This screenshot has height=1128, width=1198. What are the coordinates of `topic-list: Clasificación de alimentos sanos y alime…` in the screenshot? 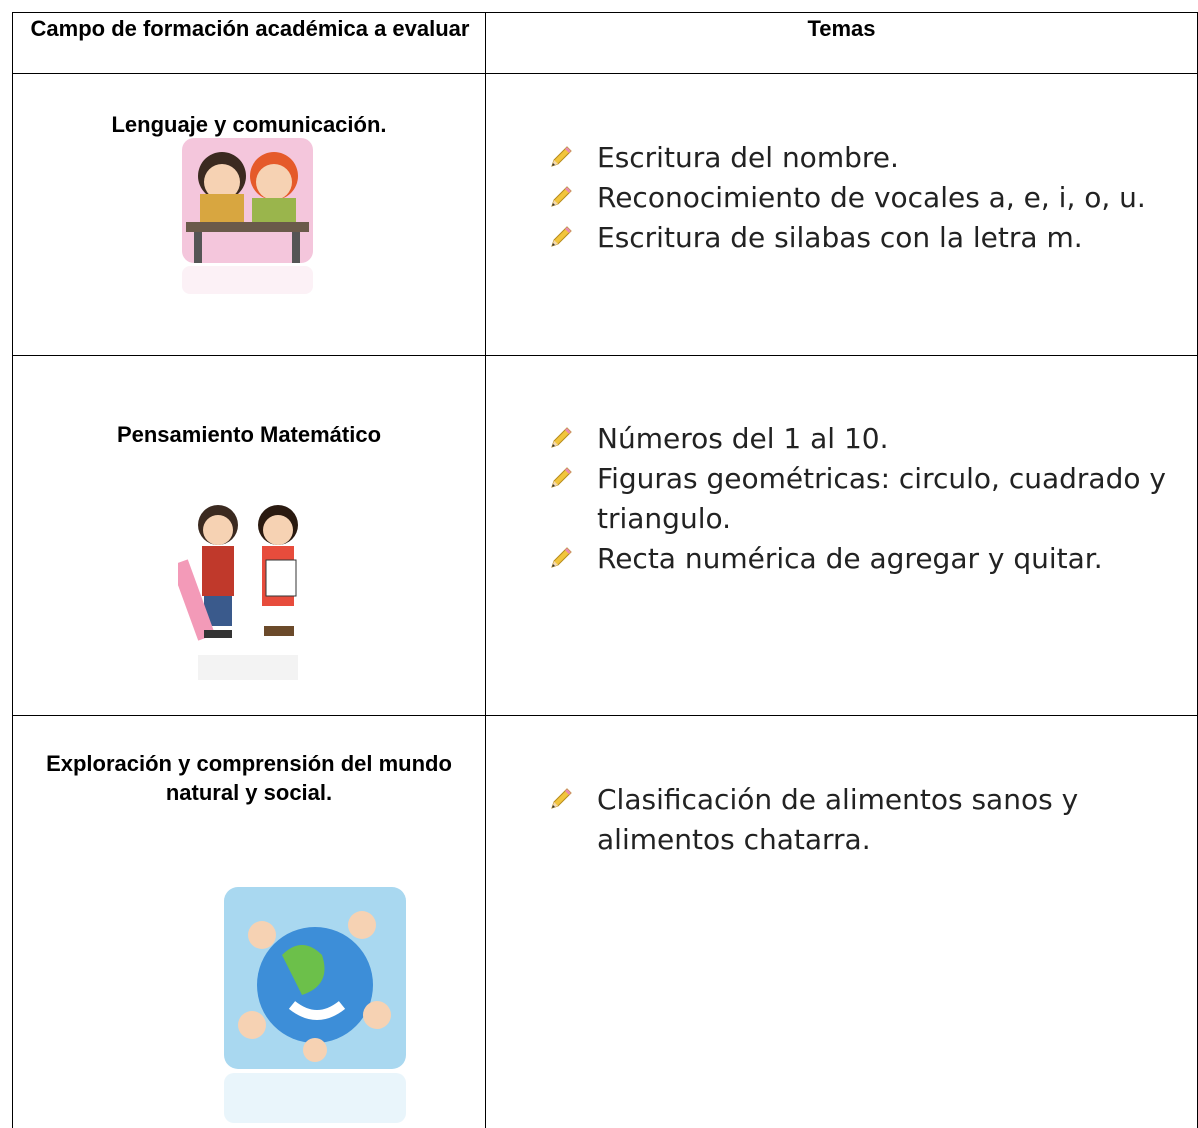 It's located at (868, 820).